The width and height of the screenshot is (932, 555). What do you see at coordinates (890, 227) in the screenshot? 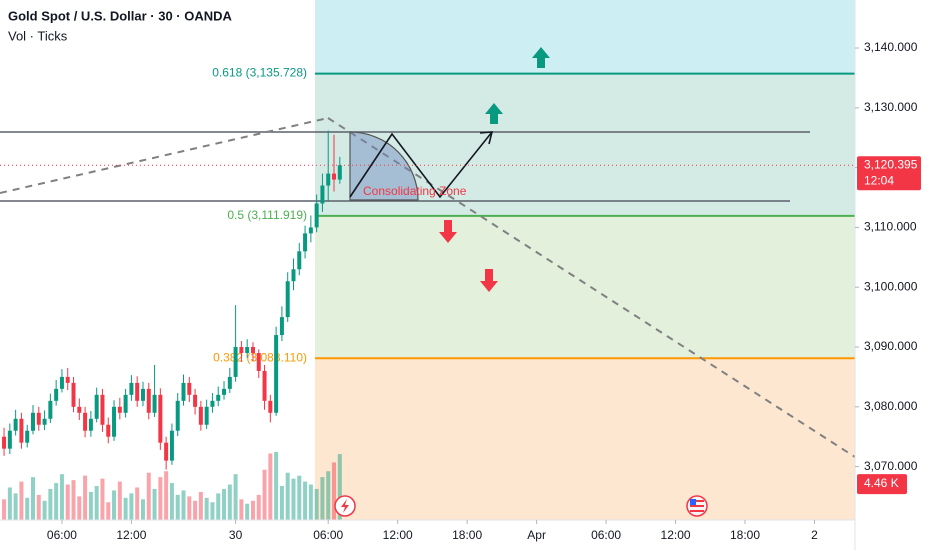
I see `y-tick-label: 3,110.000` at bounding box center [890, 227].